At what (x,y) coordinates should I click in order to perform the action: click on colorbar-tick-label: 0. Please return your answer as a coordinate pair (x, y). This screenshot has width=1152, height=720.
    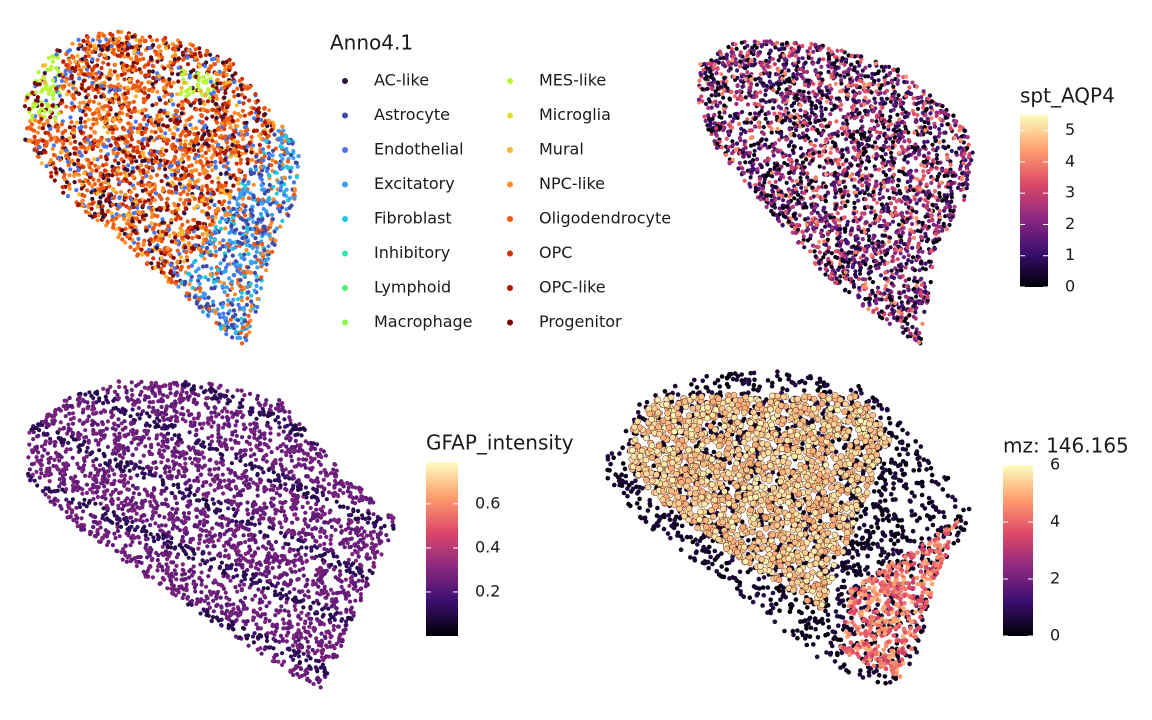
    Looking at the image, I should click on (1070, 286).